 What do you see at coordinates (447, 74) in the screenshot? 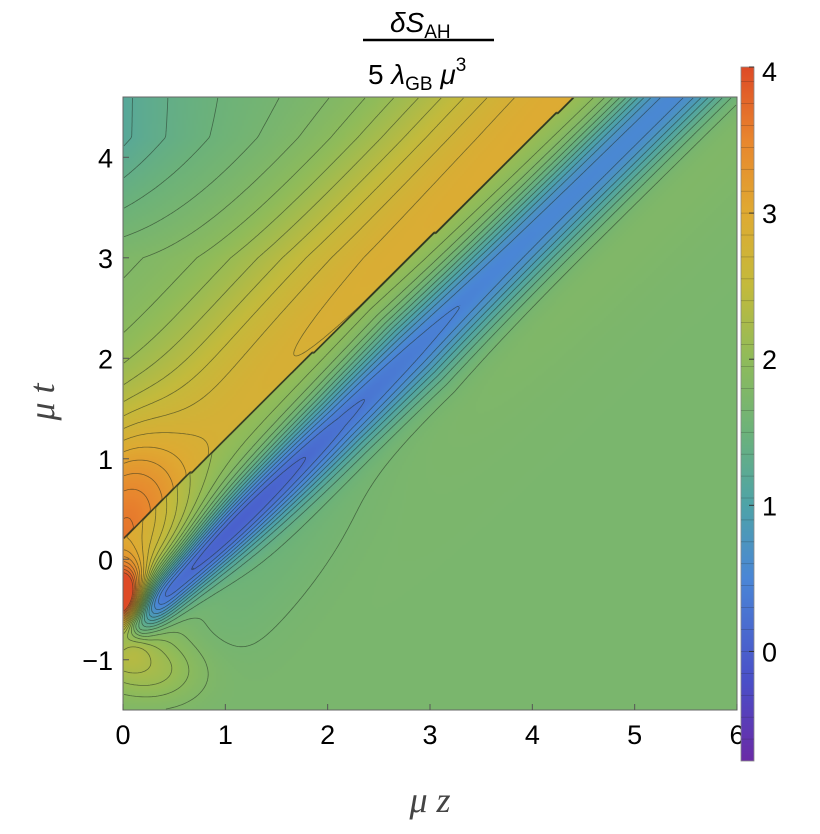
I see `title-denominator-mu: μ` at bounding box center [447, 74].